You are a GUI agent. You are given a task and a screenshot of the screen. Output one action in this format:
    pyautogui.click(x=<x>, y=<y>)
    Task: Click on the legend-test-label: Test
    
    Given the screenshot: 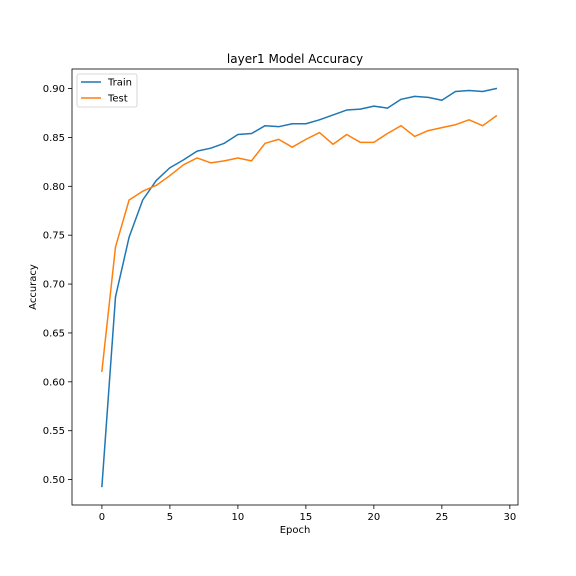 What is the action you would take?
    pyautogui.click(x=117, y=99)
    